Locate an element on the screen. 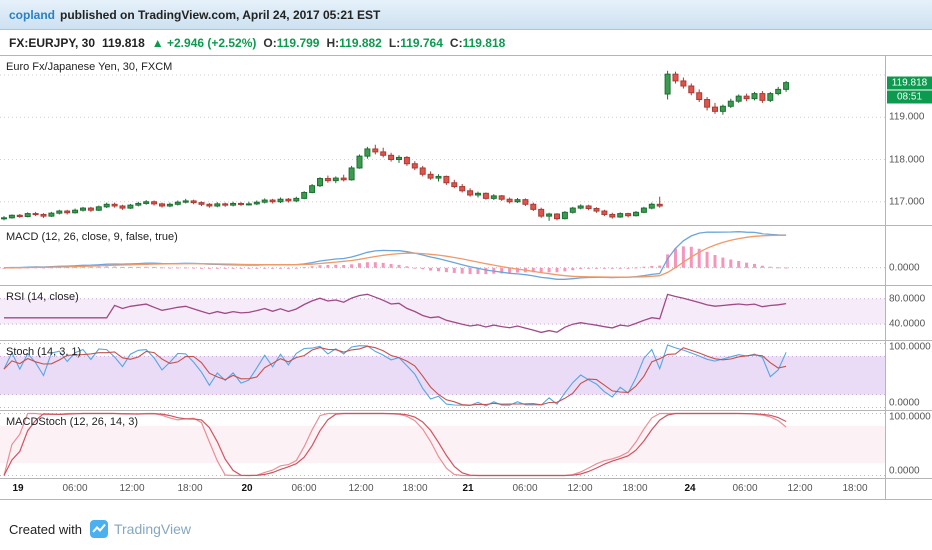 This screenshot has height=550, width=932. close-value: C:119.818 is located at coordinates (477, 43).